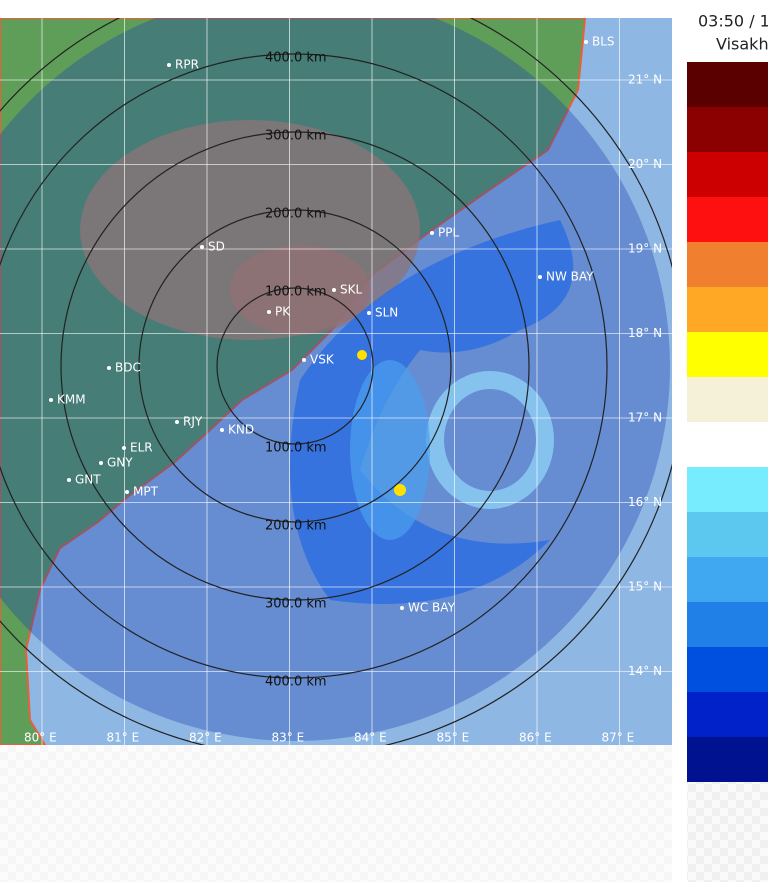 Image resolution: width=768 pixels, height=882 pixels. Describe the element at coordinates (351, 290) in the screenshot. I see `place-label: SKL` at that location.